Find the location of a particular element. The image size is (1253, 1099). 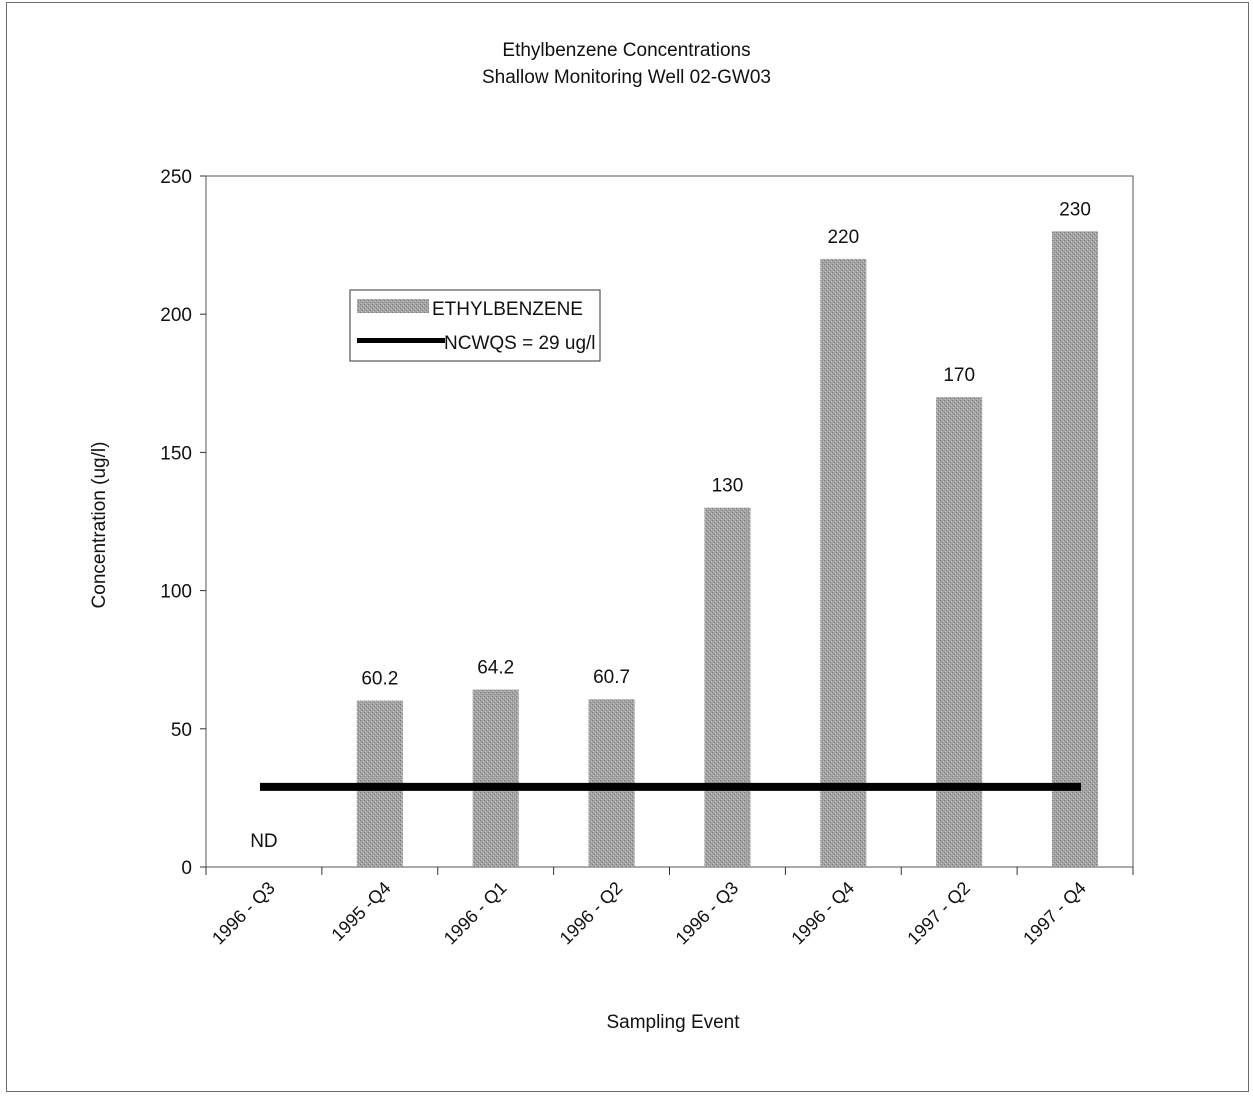

y-tick-label: 0 is located at coordinates (186, 868).